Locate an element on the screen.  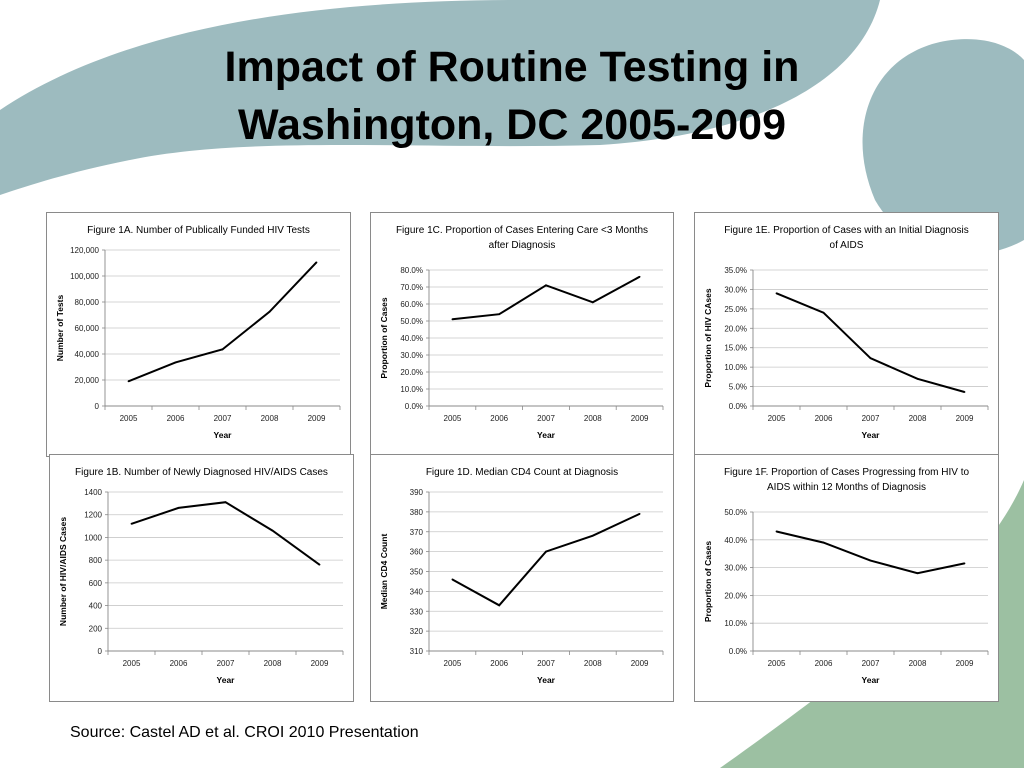
y-tick-label: 20,000 is located at coordinates (87, 380).